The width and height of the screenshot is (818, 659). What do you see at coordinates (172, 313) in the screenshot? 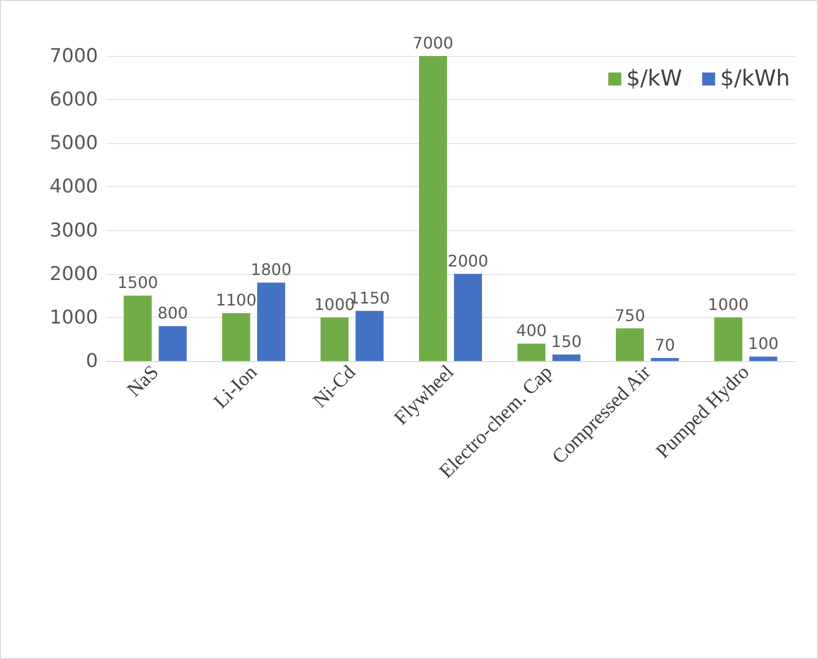
I see `data-label: 800` at bounding box center [172, 313].